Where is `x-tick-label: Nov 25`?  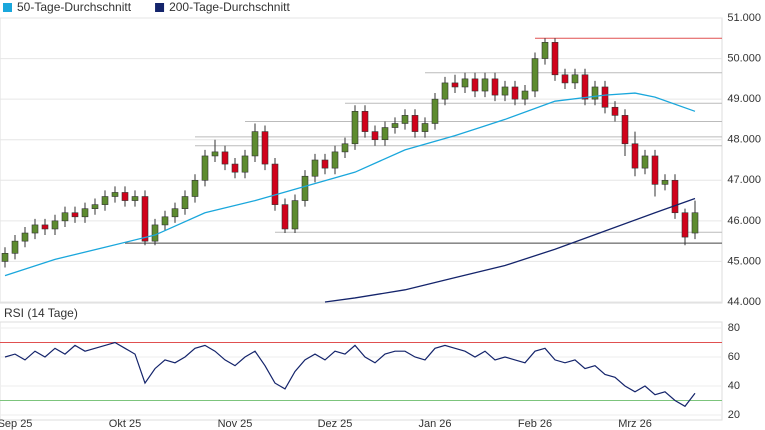 x-tick-label: Nov 25 is located at coordinates (235, 424).